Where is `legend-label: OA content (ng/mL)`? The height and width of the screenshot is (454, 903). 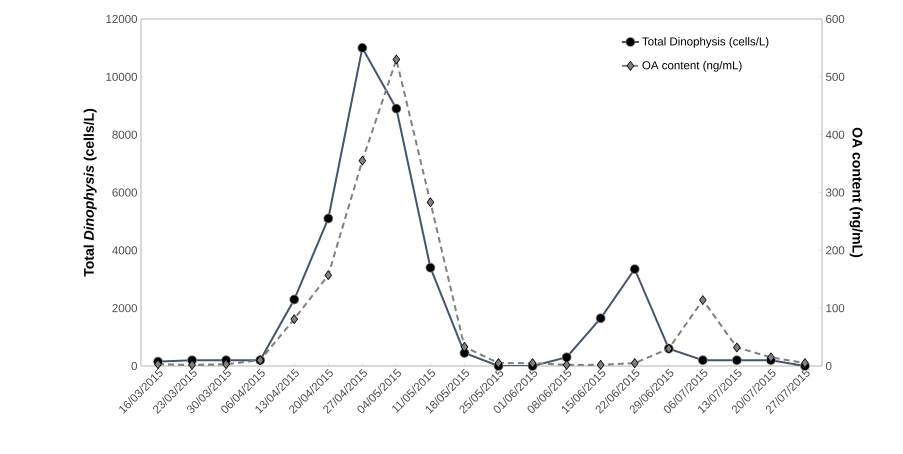 legend-label: OA content (ng/mL) is located at coordinates (692, 66).